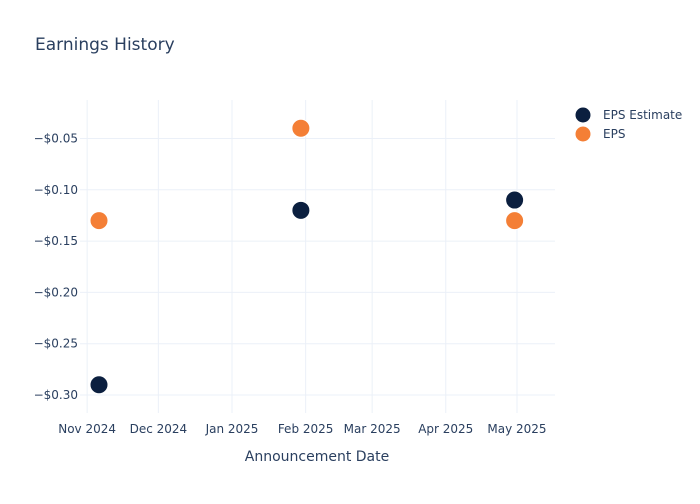  I want to click on x-tick-label: Nov 2024, so click(87, 429).